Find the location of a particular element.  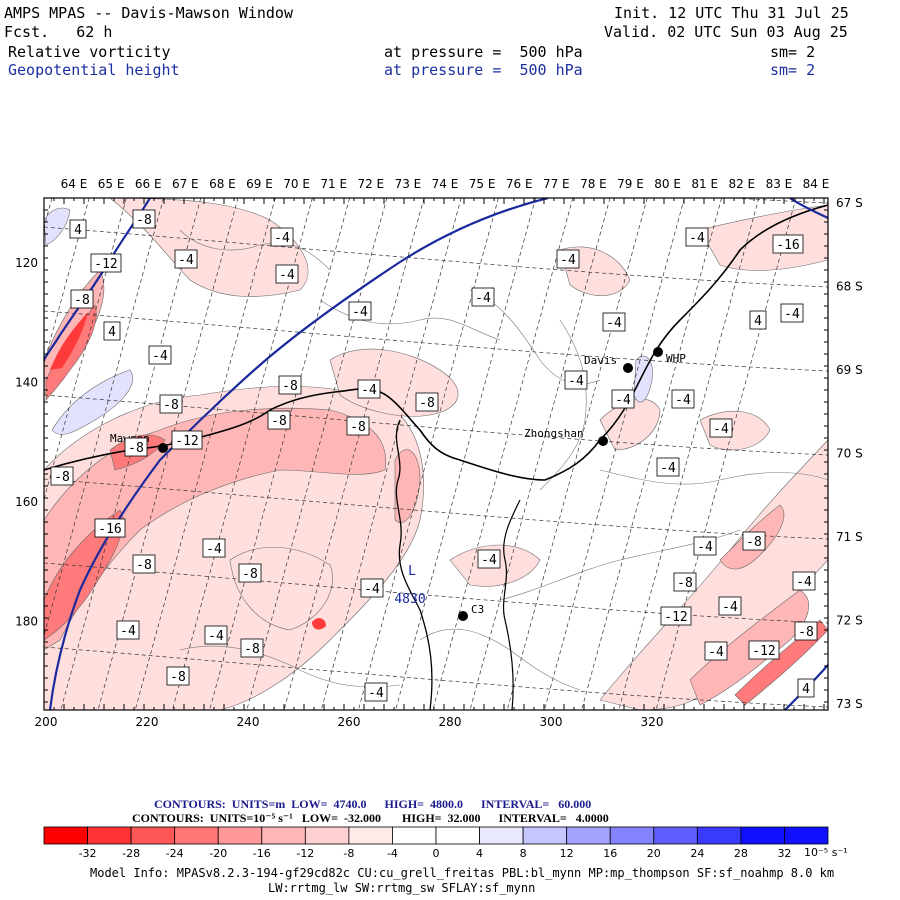

x-grid-tick-labels: 200 220 240 260 280 300 320 is located at coordinates (349, 722).